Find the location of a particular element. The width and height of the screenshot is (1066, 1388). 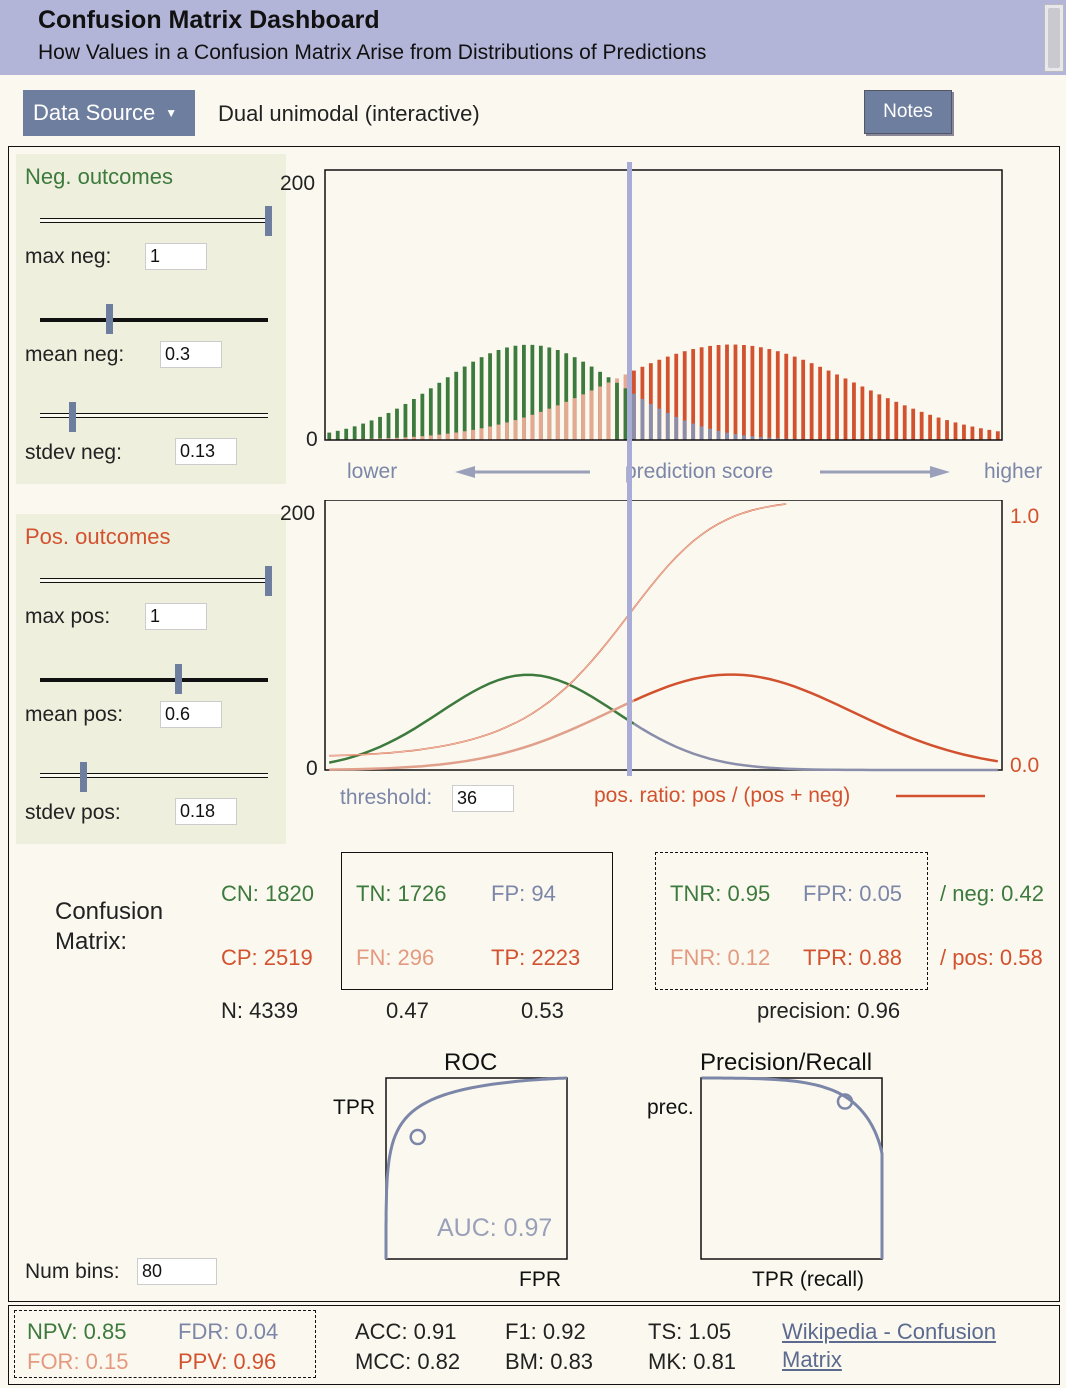

header-bar is located at coordinates (533, 37).